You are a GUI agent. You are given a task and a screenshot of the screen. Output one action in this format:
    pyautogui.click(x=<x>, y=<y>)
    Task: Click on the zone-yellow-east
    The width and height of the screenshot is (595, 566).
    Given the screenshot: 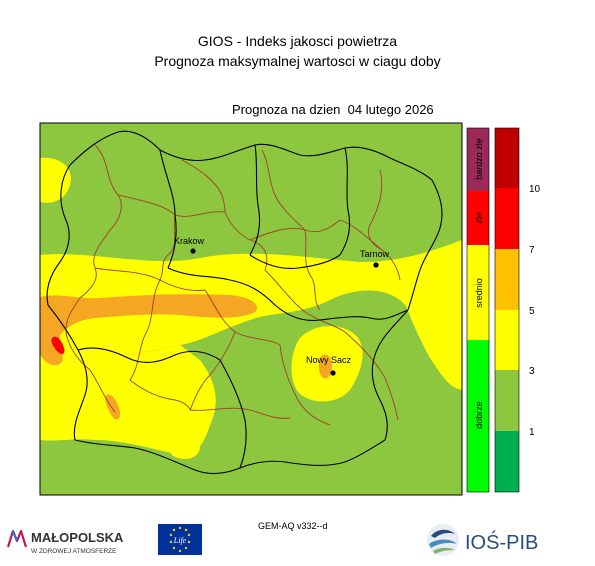 What is the action you would take?
    pyautogui.click(x=433, y=336)
    